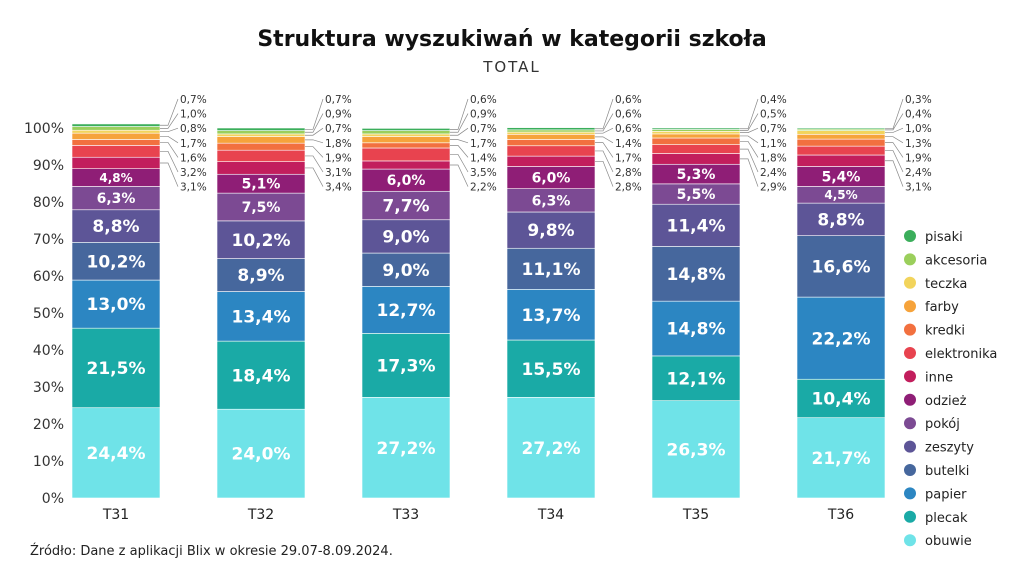  Describe the element at coordinates (928, 377) in the screenshot. I see `legend-item: inne` at that location.